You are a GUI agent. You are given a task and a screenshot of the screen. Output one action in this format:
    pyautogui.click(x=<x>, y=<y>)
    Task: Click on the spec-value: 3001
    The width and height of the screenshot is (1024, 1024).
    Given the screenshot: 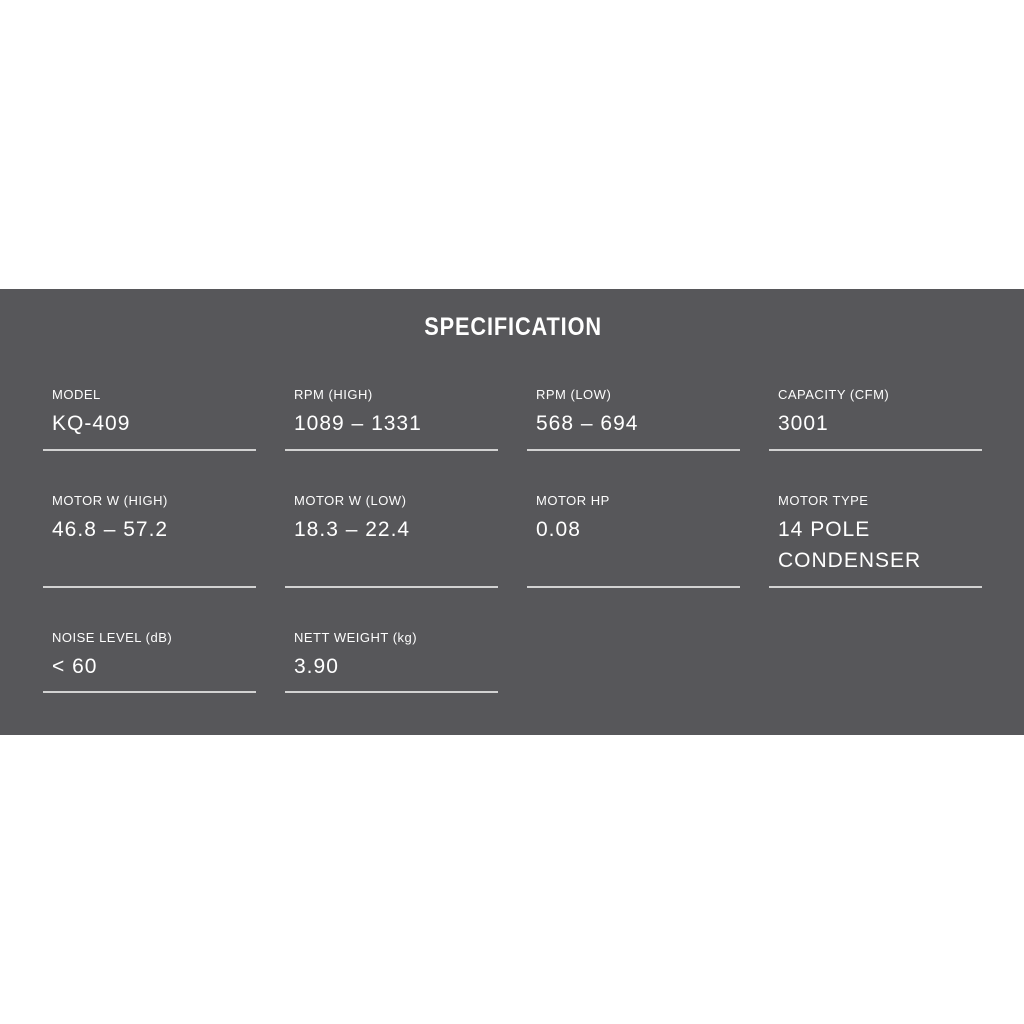 What is the action you would take?
    pyautogui.click(x=799, y=423)
    